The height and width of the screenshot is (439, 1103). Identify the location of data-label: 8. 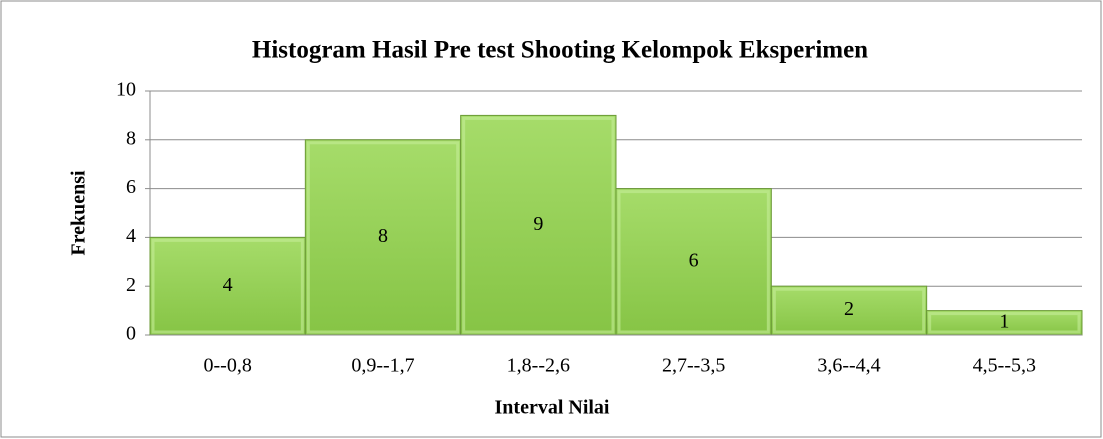
(383, 236).